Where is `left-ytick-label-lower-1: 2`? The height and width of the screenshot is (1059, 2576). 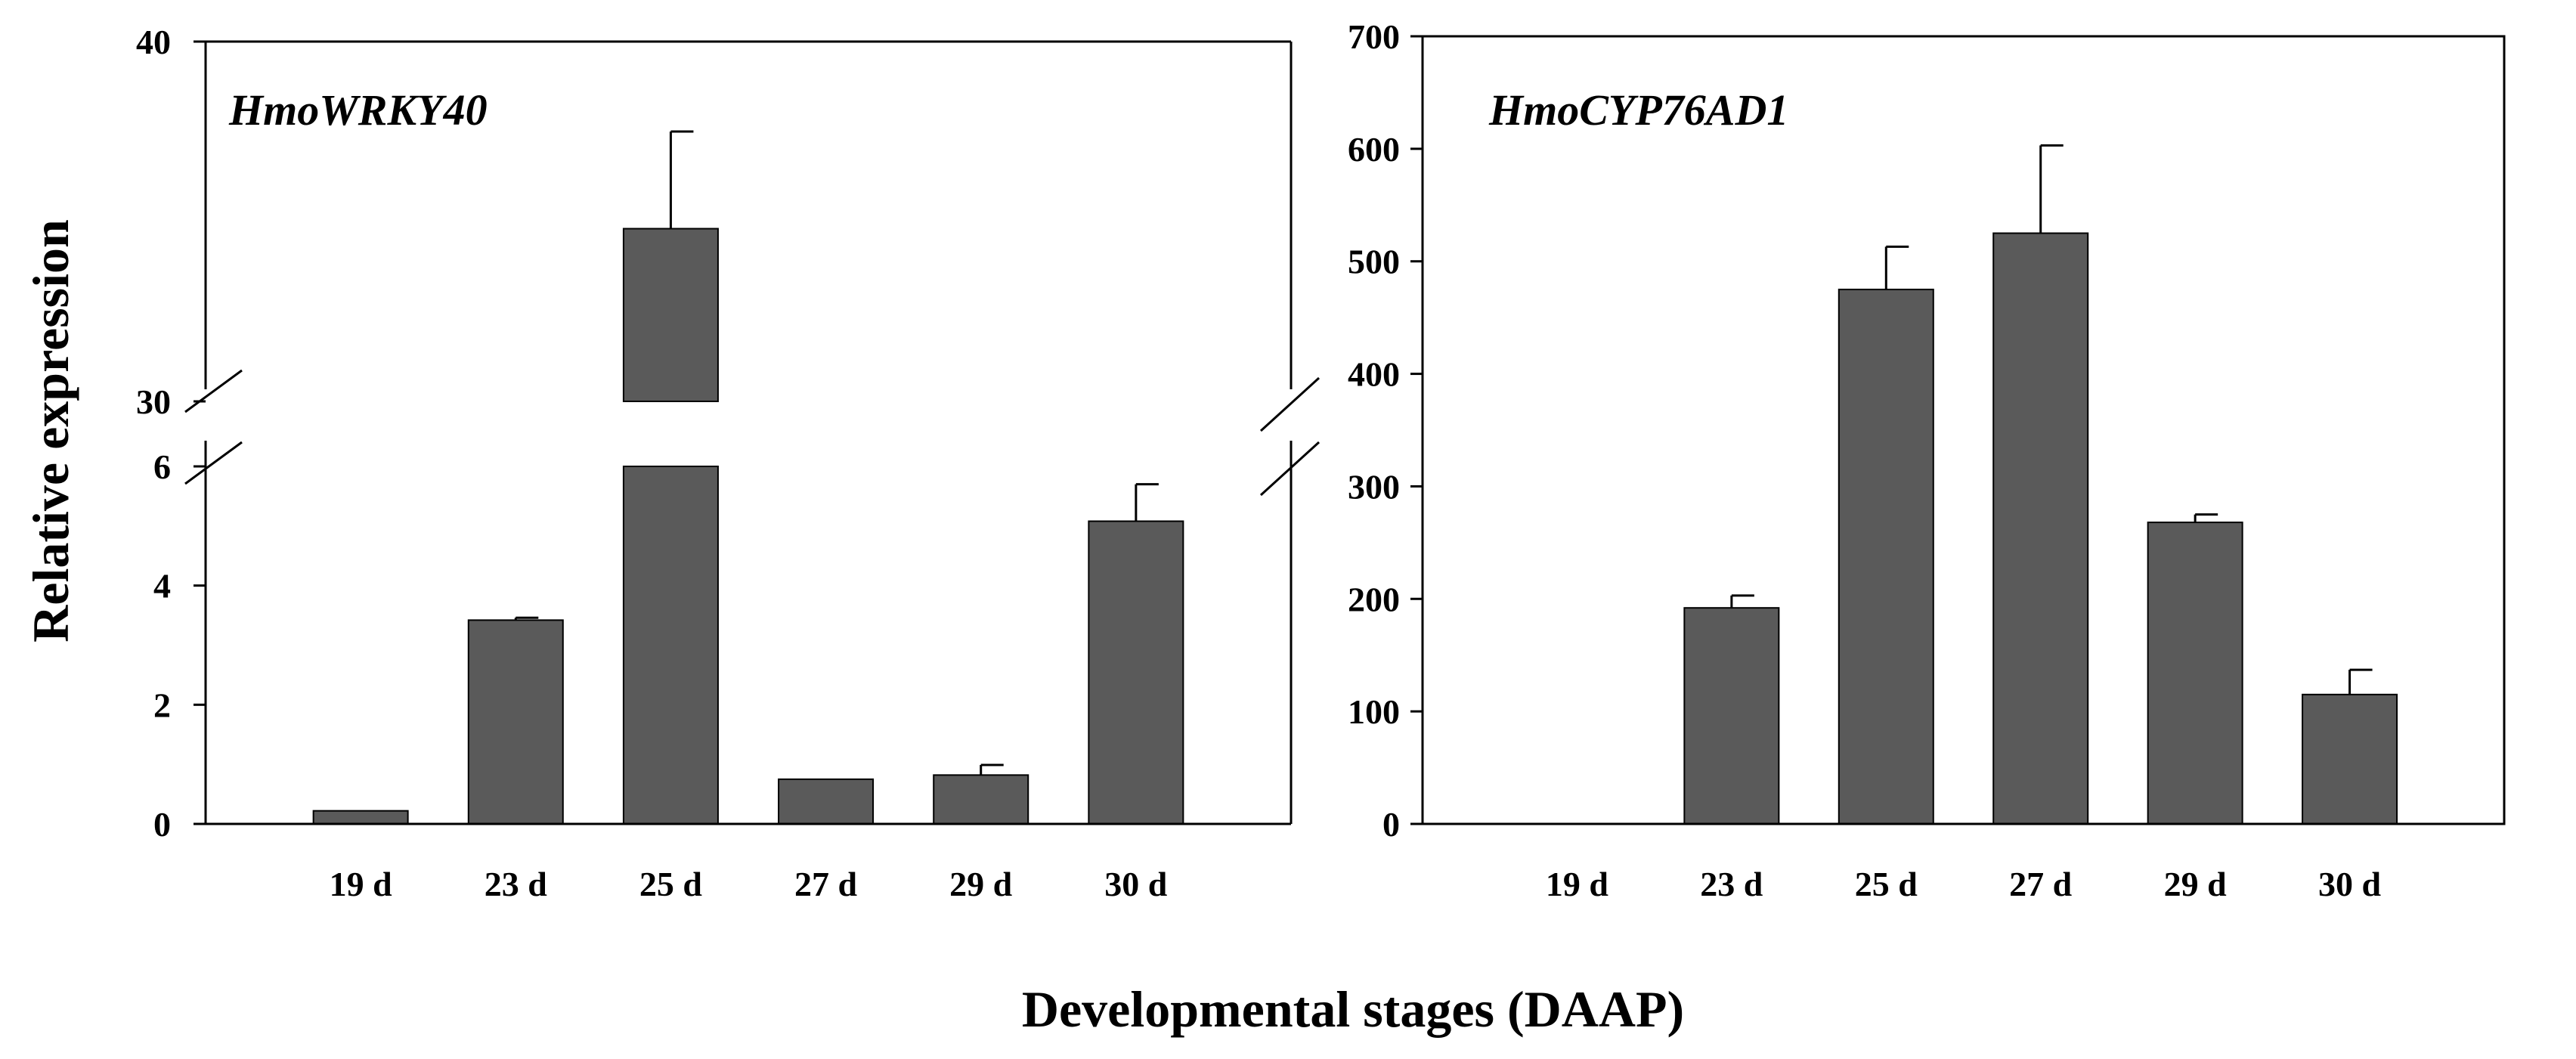 left-ytick-label-lower-1: 2 is located at coordinates (162, 705).